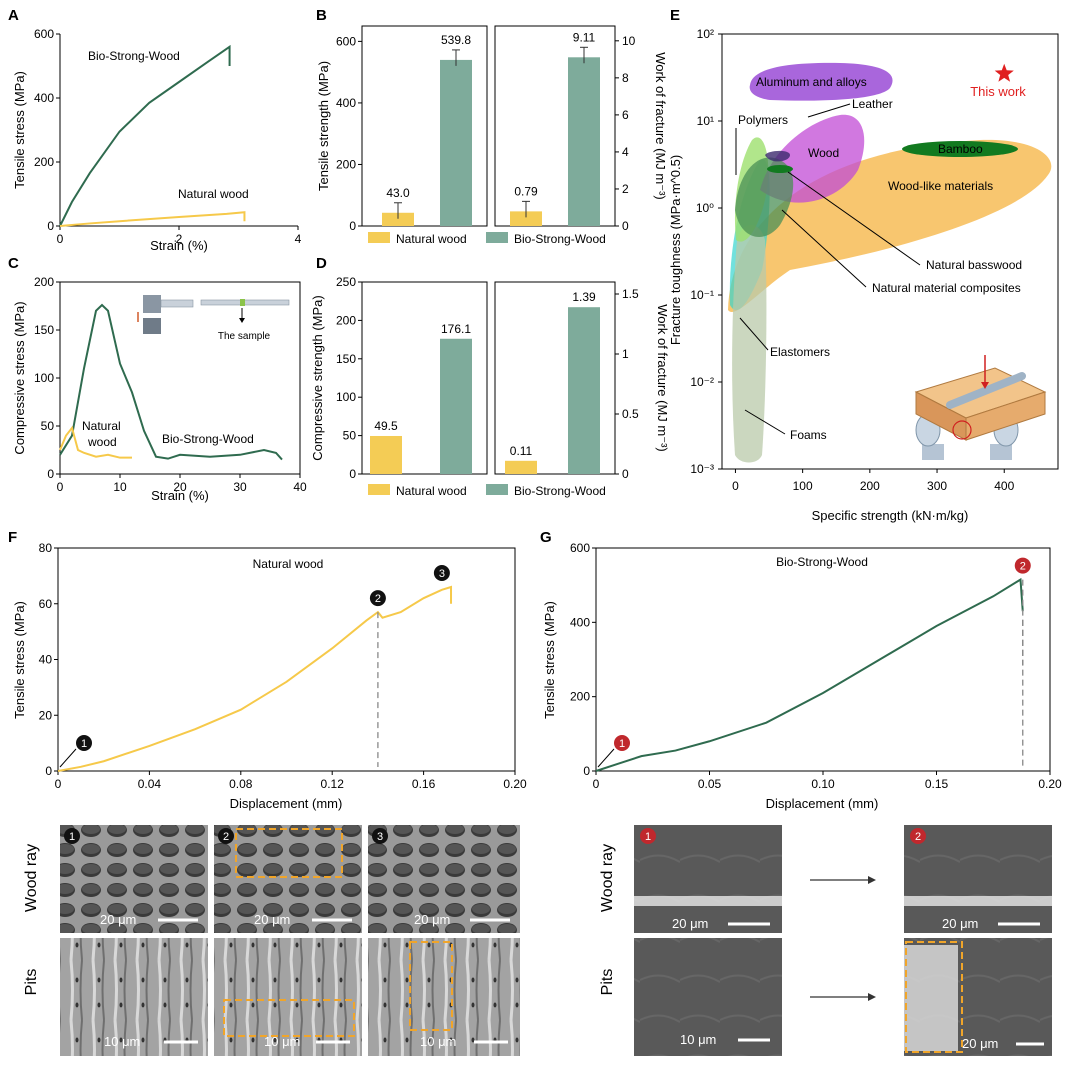 Image resolution: width=1080 pixels, height=1067 pixels. What do you see at coordinates (754, 334) in the screenshot?
I see `leader-elastomers` at bounding box center [754, 334].